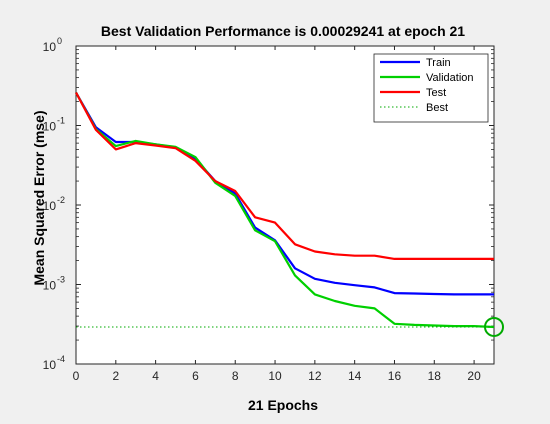 Image resolution: width=550 pixels, height=424 pixels. What do you see at coordinates (195, 376) in the screenshot?
I see `x-tick-label: 6` at bounding box center [195, 376].